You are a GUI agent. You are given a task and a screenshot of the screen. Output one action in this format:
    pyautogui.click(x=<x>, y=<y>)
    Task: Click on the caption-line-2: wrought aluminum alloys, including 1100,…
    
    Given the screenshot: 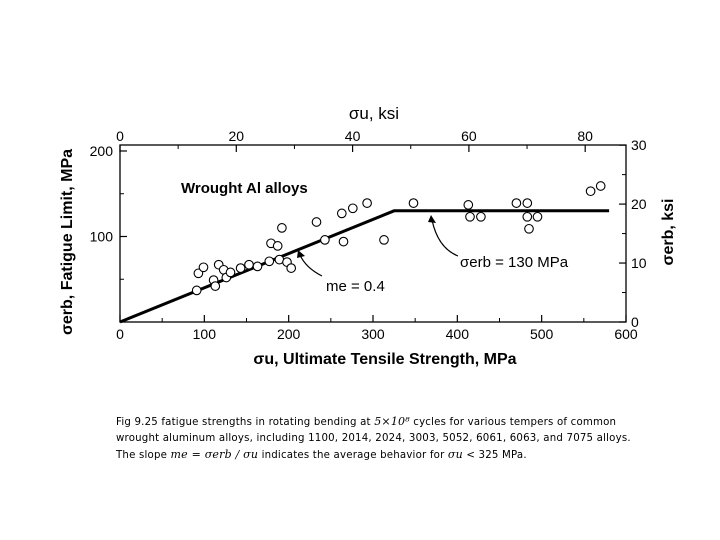 What is the action you would take?
    pyautogui.click(x=373, y=438)
    